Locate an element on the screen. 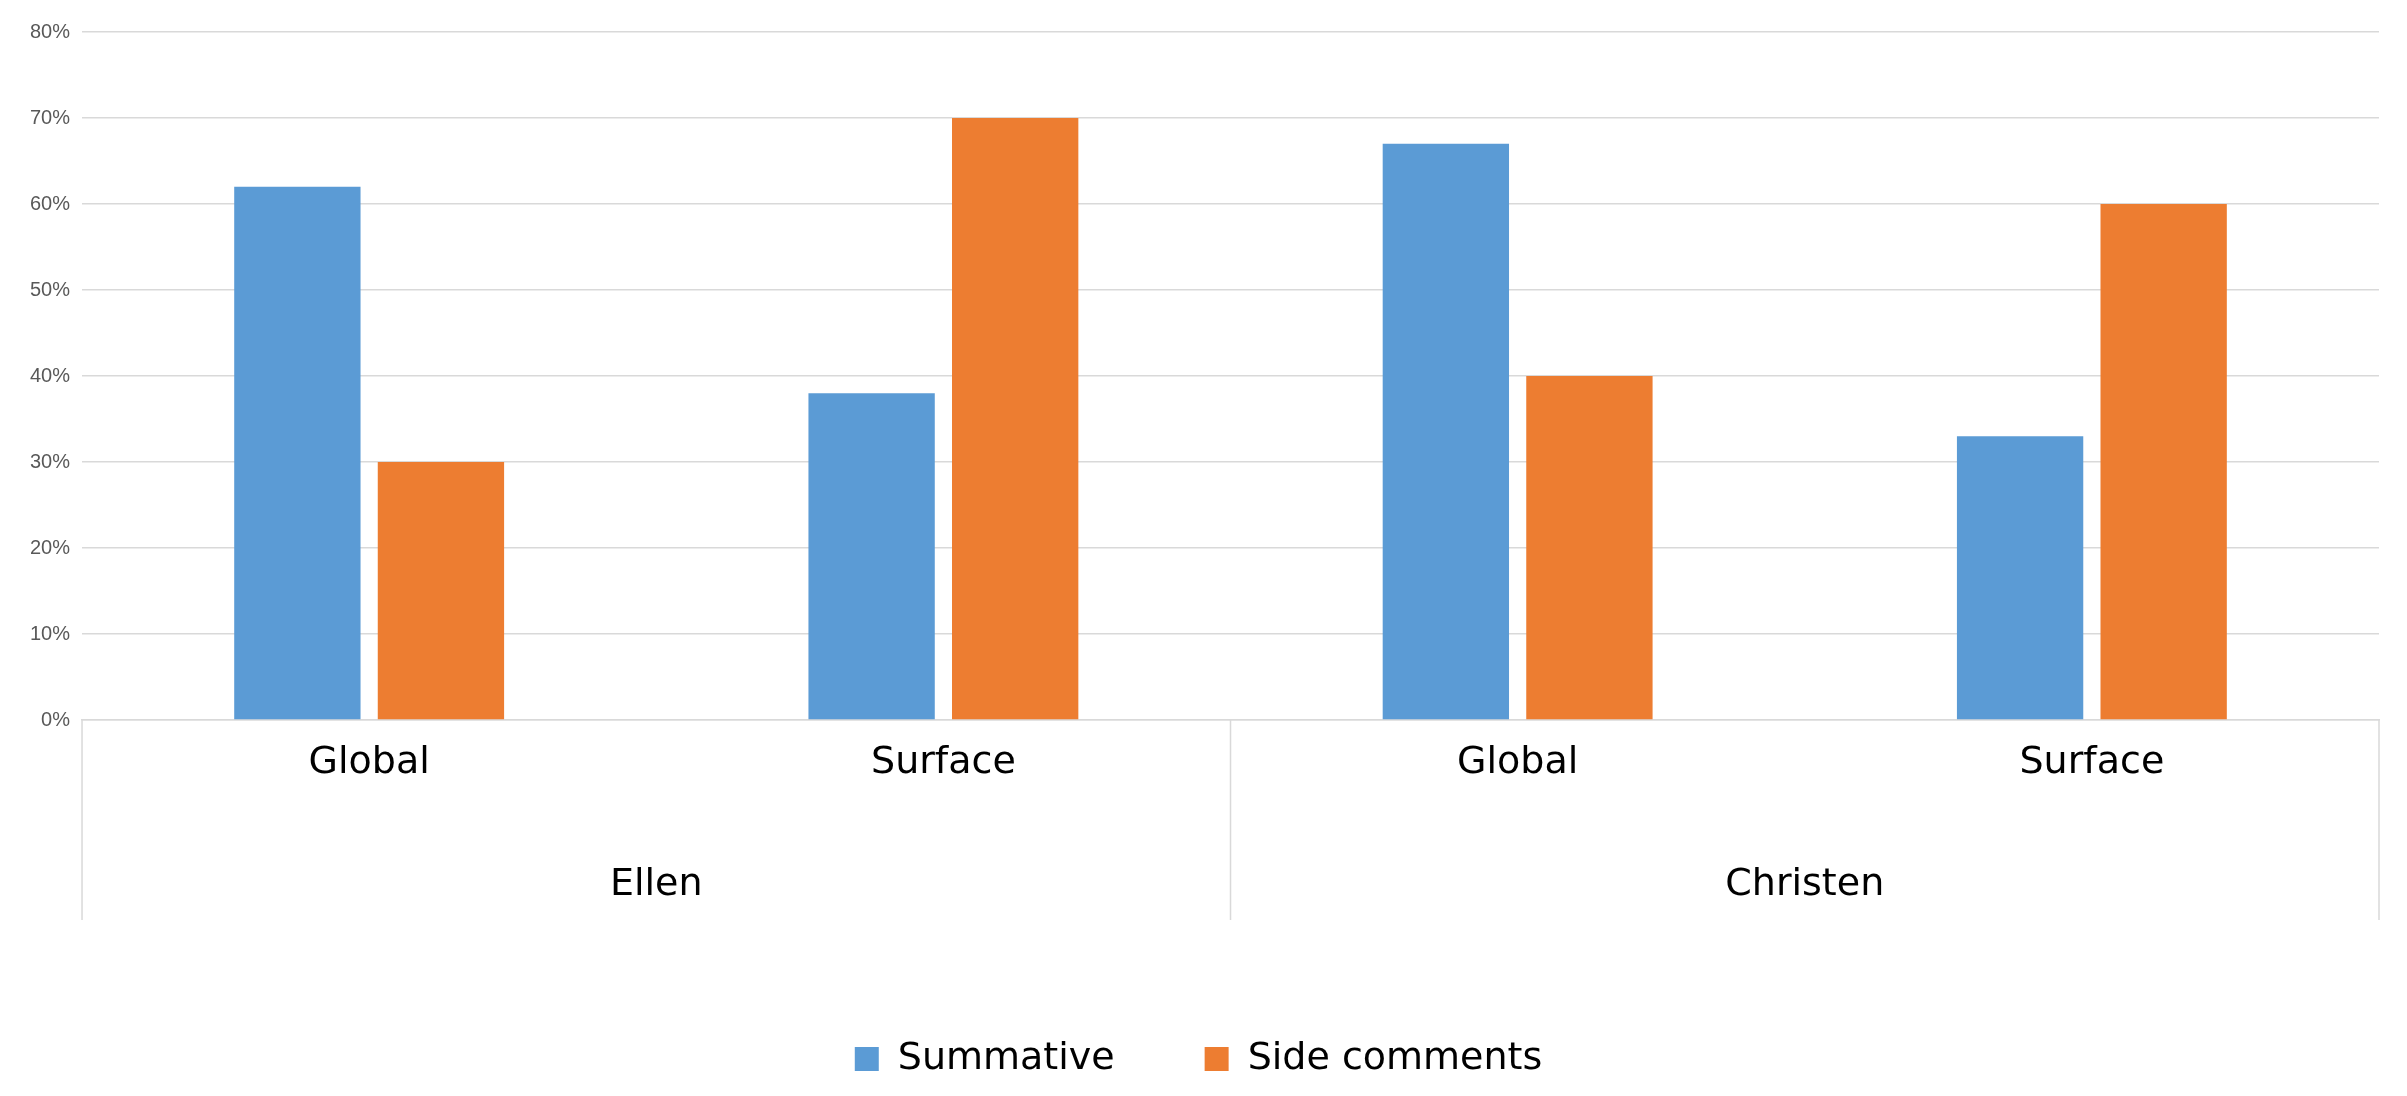  y-tick-label: 60% is located at coordinates (50, 202).